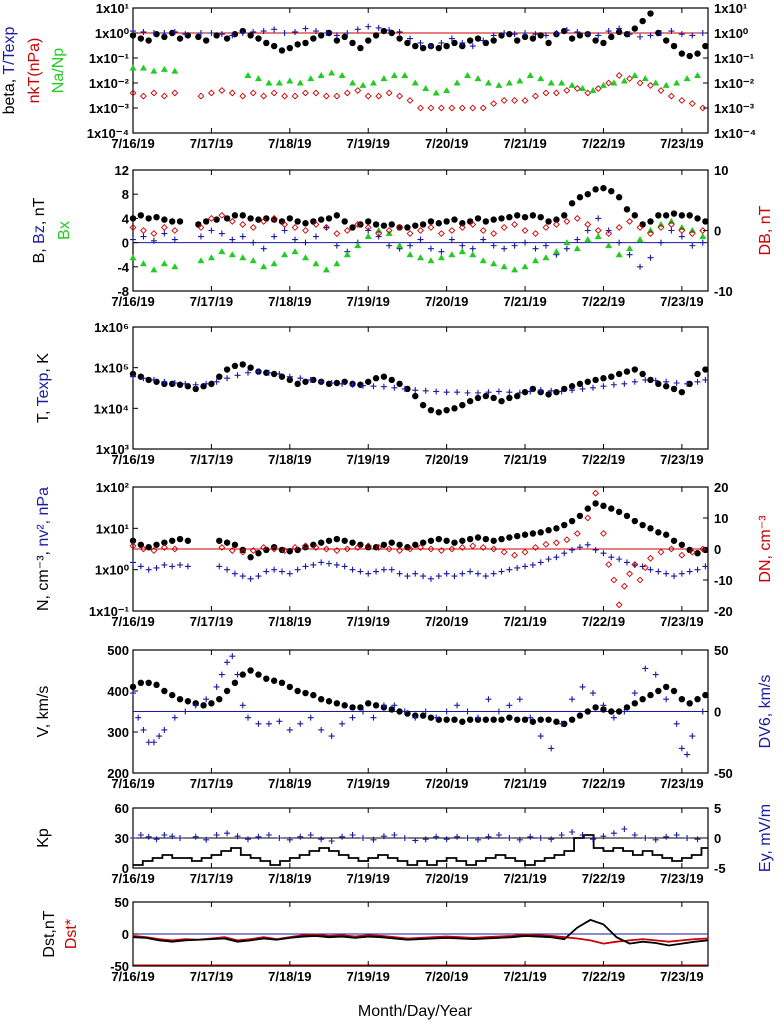 The height and width of the screenshot is (1024, 783). I want to click on y-axis-title-right-part: Ey, mV/m, so click(765, 838).